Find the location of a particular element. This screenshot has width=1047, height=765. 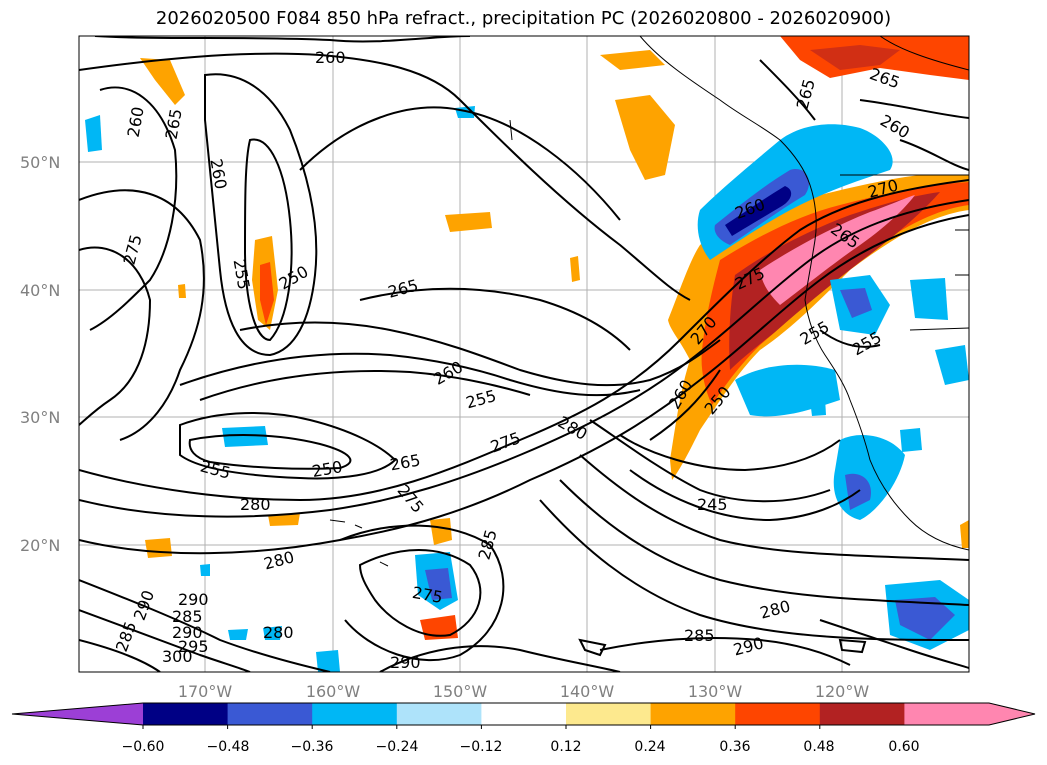

colorbar-extend-max is located at coordinates (1012, 714).